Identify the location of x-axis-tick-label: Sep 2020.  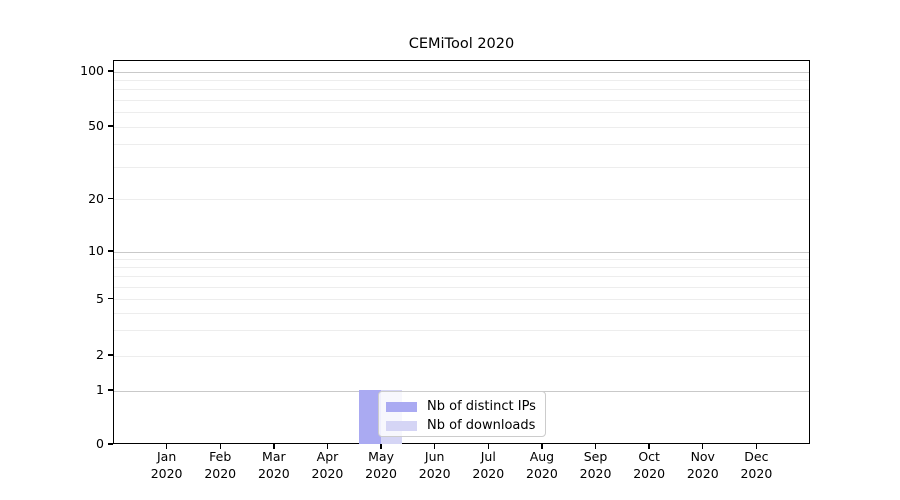
(596, 465).